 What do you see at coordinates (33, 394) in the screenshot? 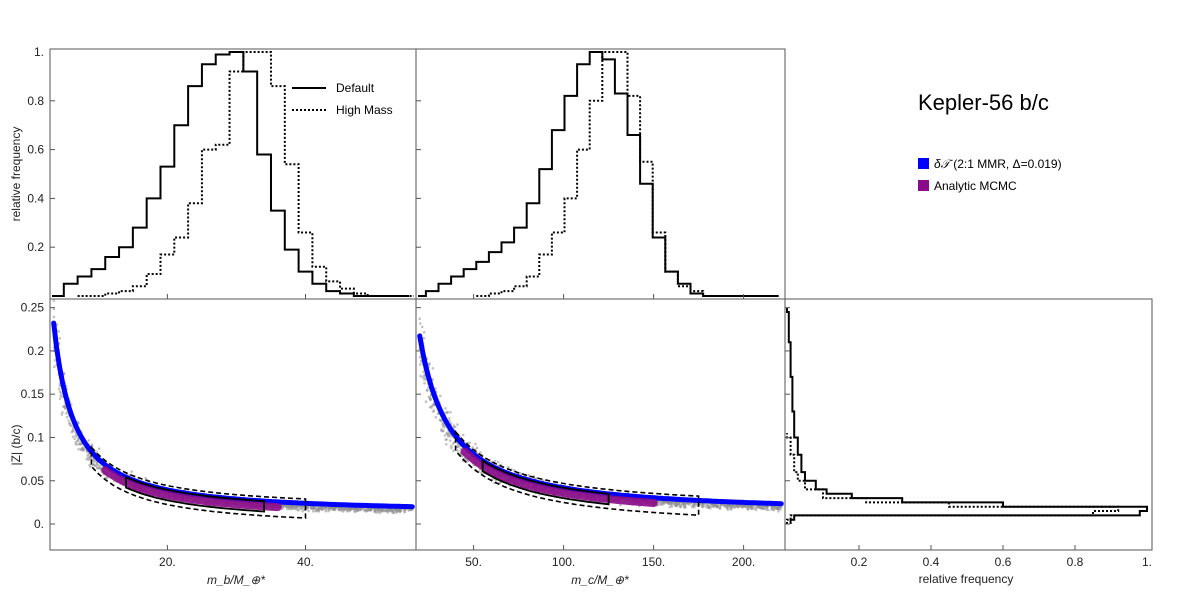
I see `ytick-z-0.15: 0.15` at bounding box center [33, 394].